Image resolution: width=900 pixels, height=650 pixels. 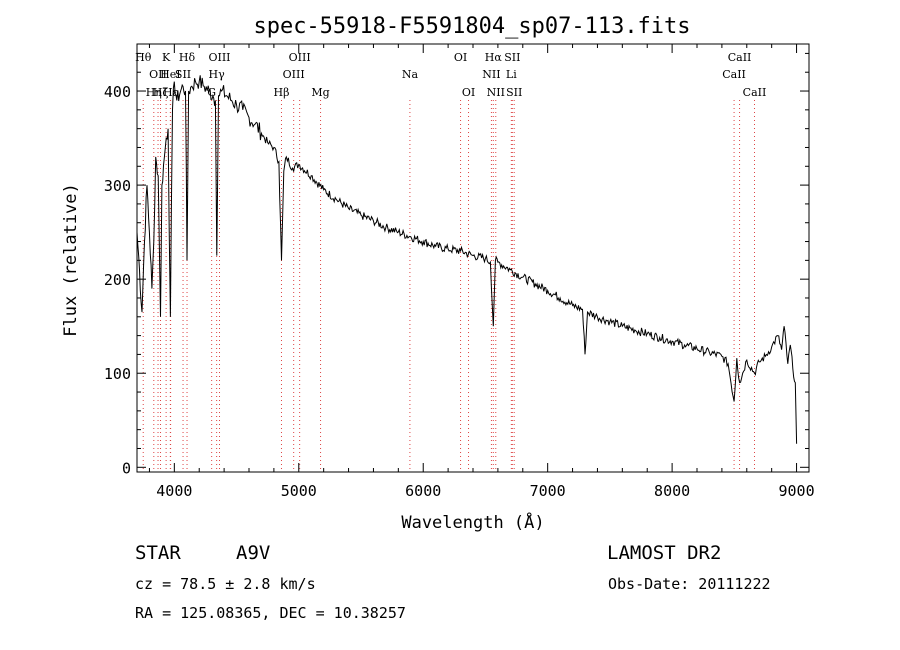 What do you see at coordinates (299, 491) in the screenshot?
I see `x-tick-label: 5000` at bounding box center [299, 491].